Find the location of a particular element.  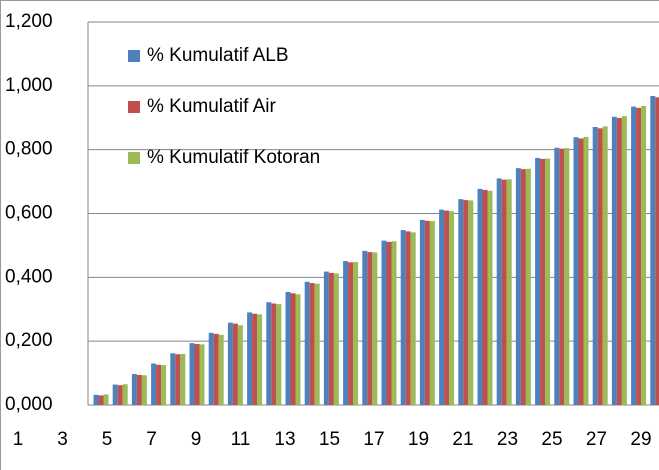

legend-label: % Kumulatif ALB is located at coordinates (218, 55).